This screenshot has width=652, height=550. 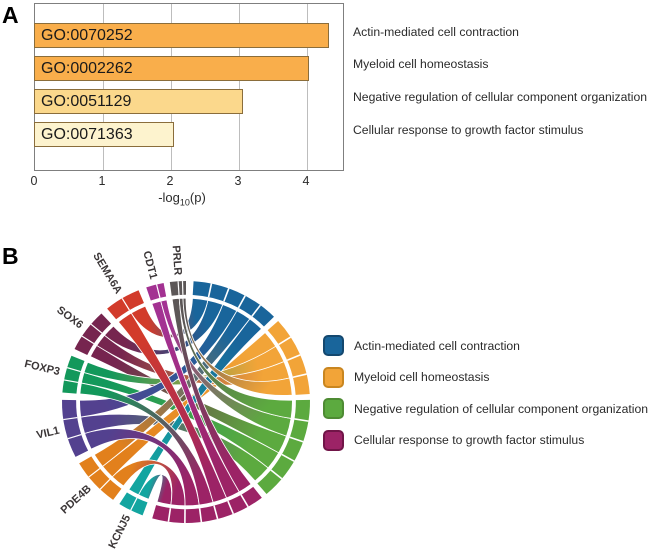 I want to click on svg-text: VIL1, so click(x=47, y=433).